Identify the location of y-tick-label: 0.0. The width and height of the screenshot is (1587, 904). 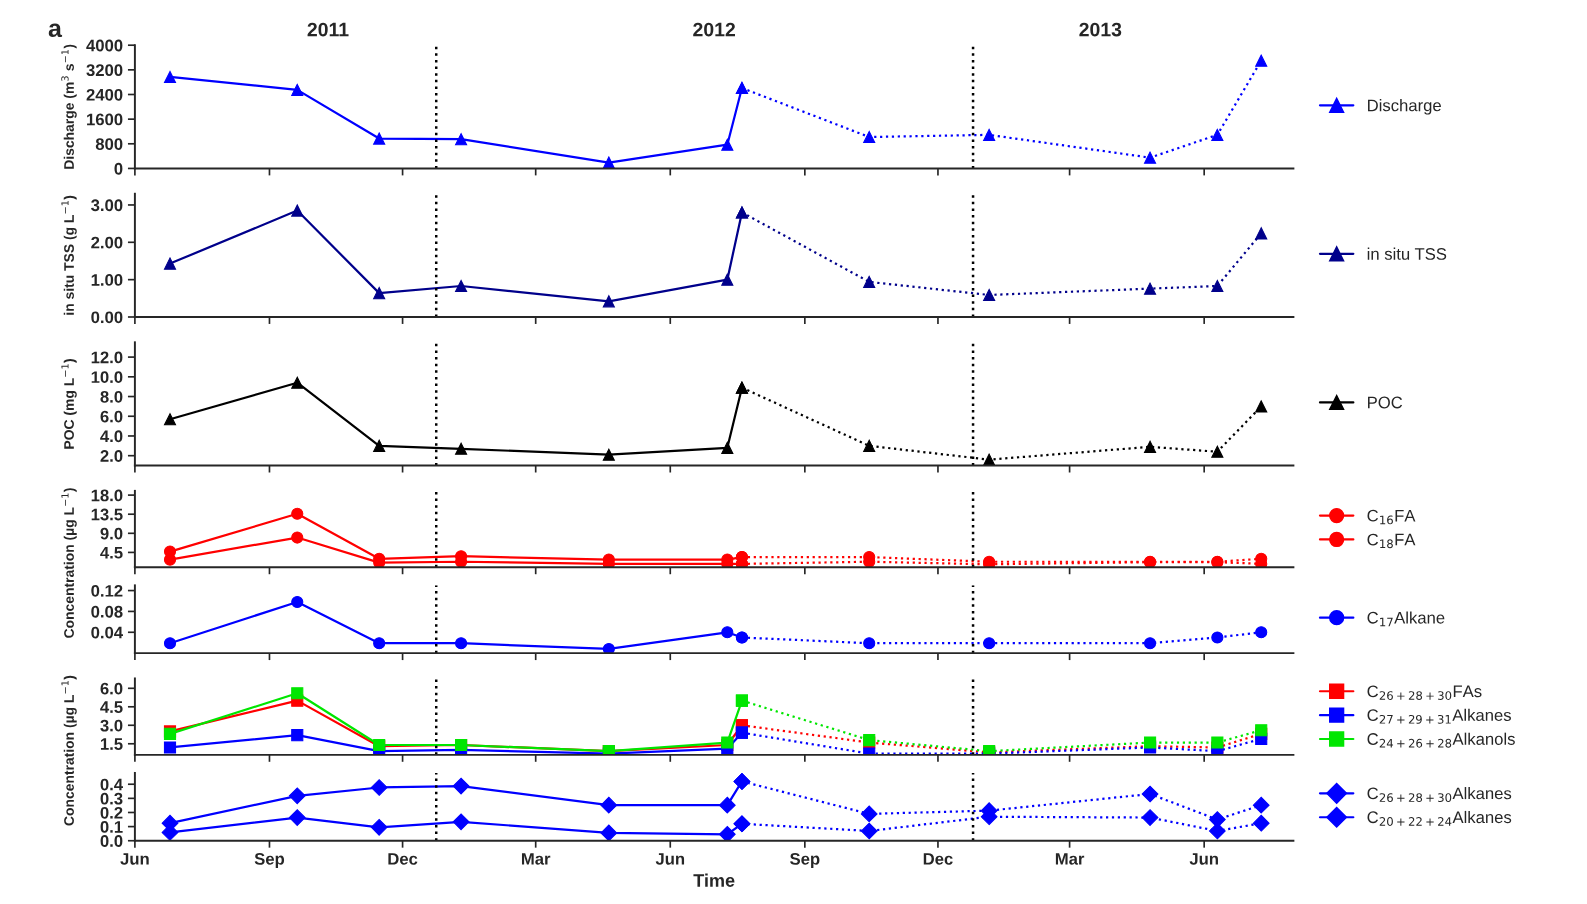
(111, 841).